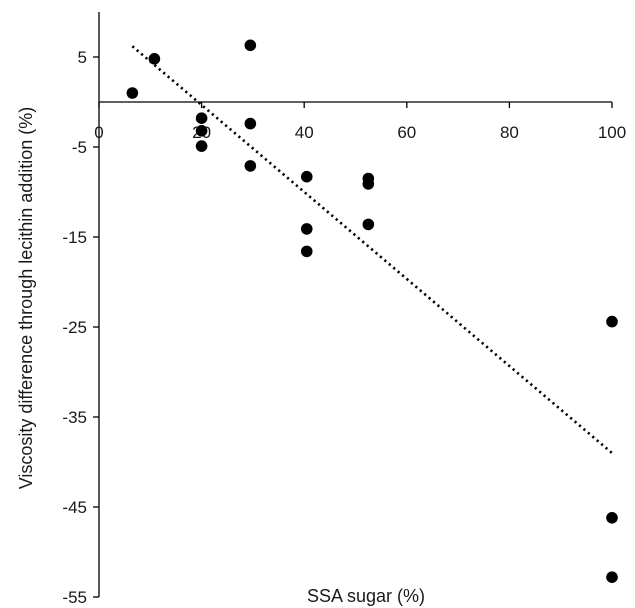  Describe the element at coordinates (304, 132) in the screenshot. I see `x-tick-label: 40` at that location.